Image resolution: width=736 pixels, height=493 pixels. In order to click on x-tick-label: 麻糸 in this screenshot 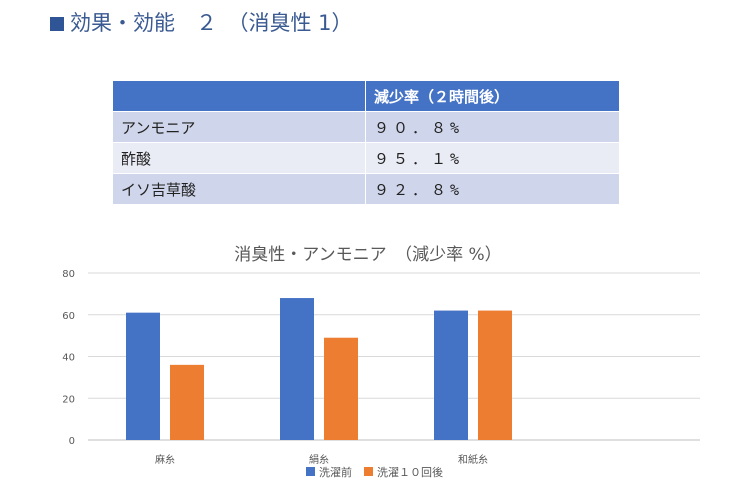, I will do `click(165, 459)`.